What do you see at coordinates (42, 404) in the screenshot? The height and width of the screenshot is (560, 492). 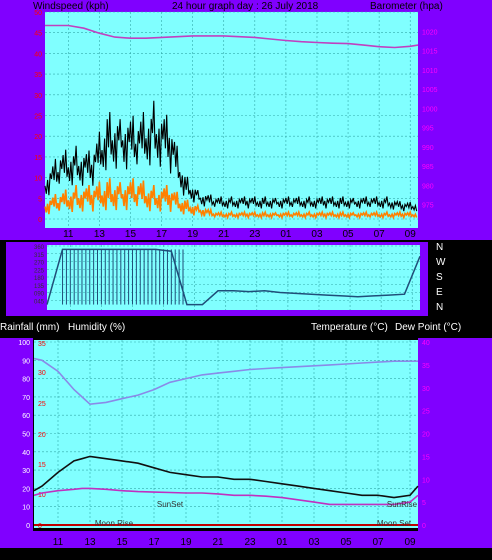 I see `rain-y-tick: 25` at bounding box center [42, 404].